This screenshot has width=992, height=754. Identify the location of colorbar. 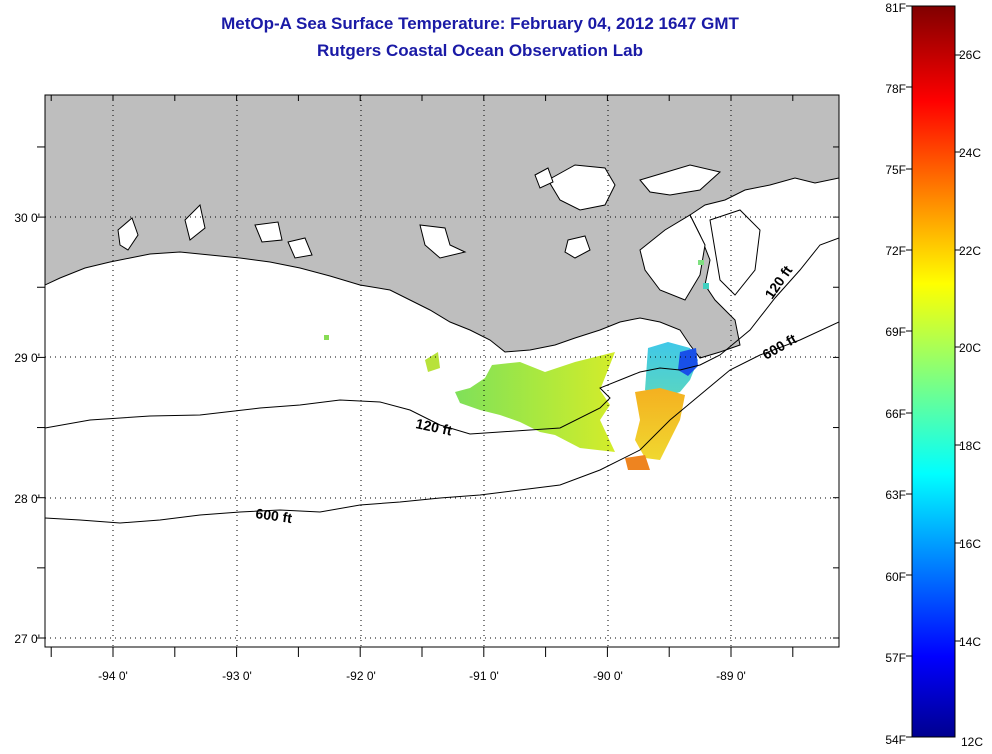
(933, 371).